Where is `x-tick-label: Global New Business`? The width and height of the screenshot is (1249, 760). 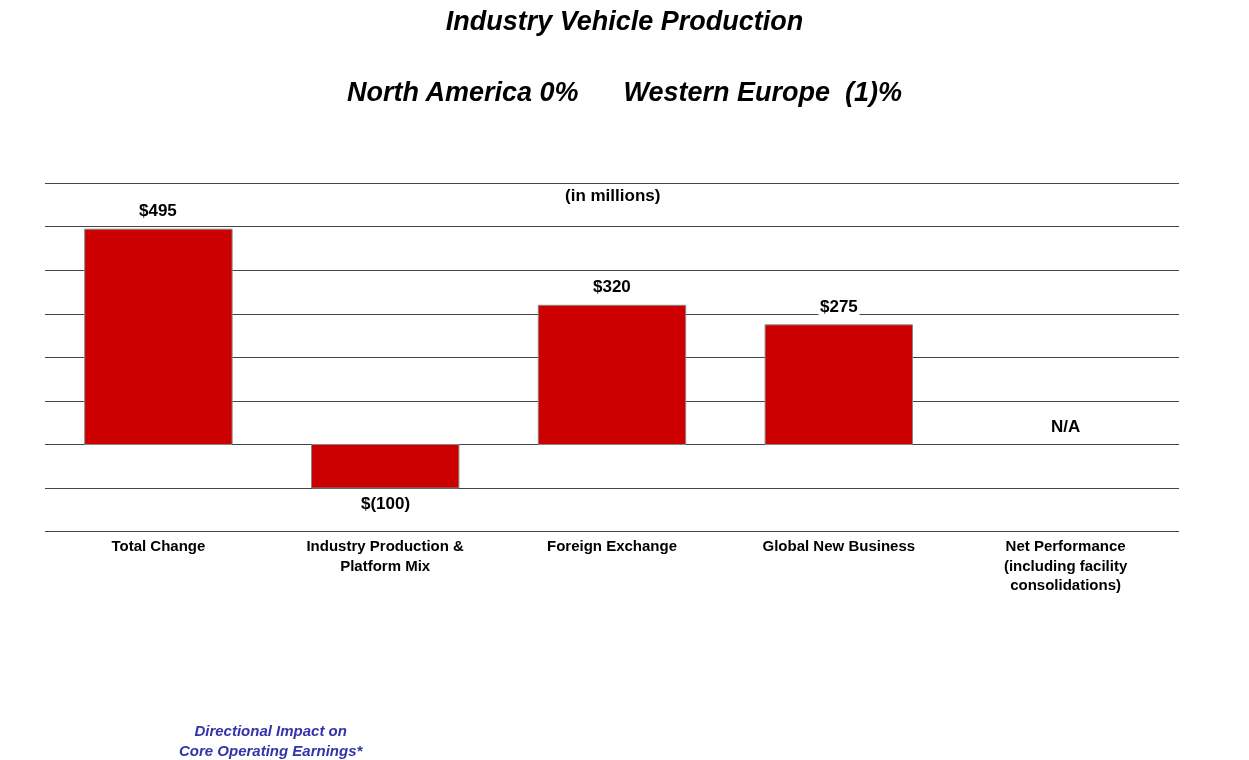
x-tick-label: Global New Business is located at coordinates (839, 545).